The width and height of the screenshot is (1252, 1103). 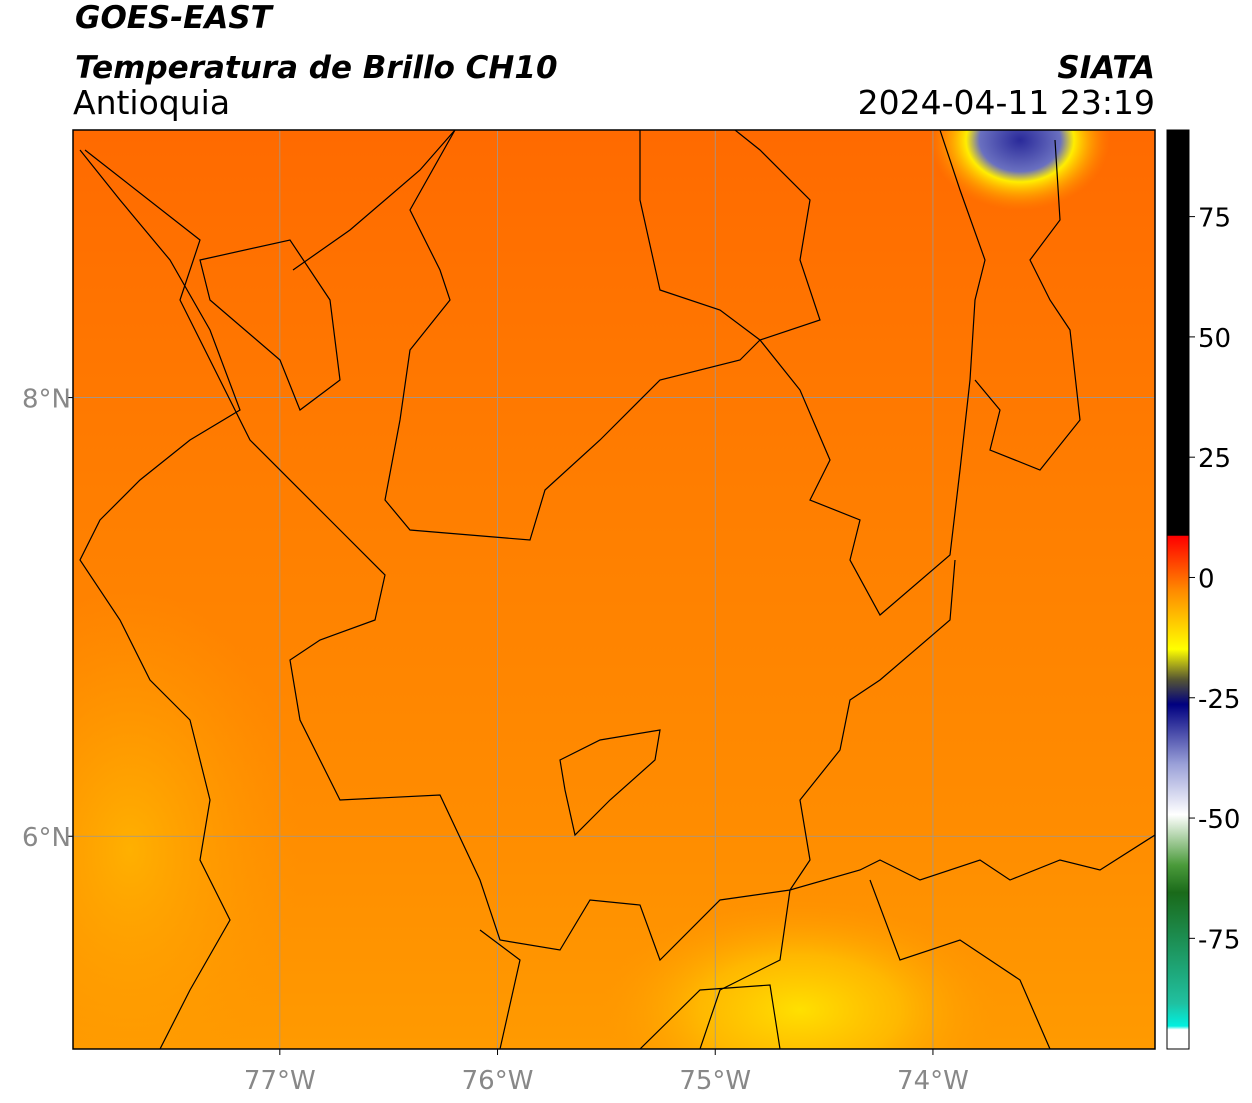 I want to click on colorbar-label: 0, so click(x=1206, y=579).